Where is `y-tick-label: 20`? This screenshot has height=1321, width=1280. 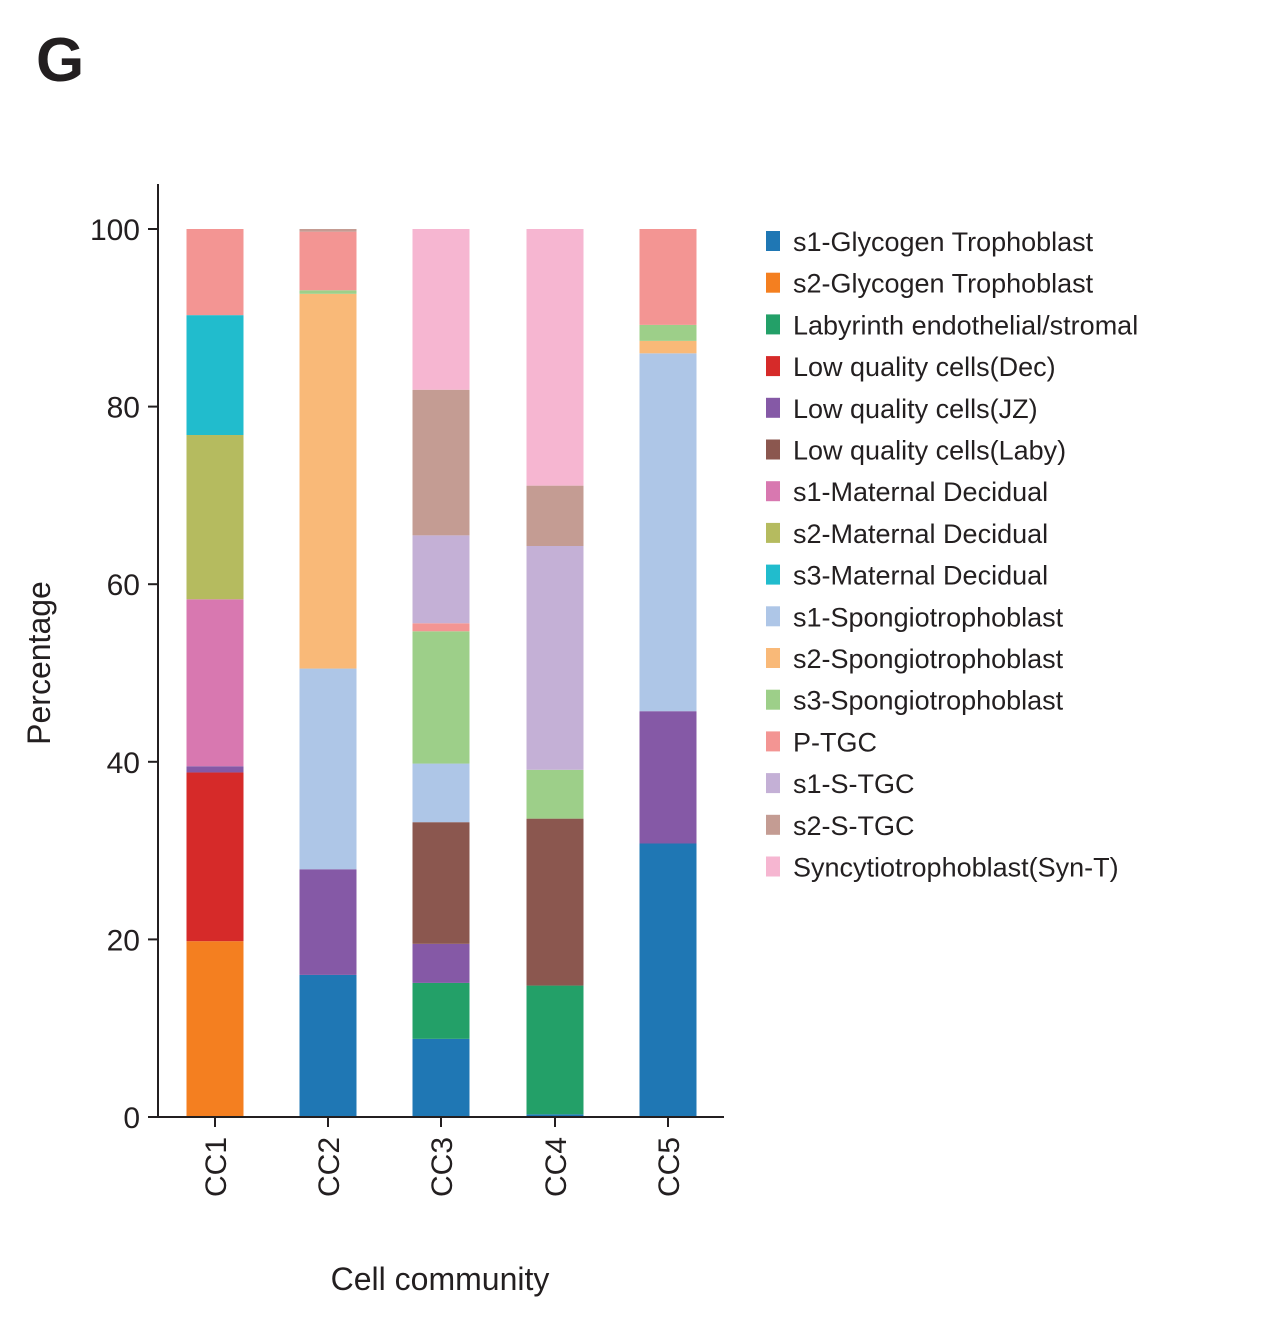
y-tick-label: 20 is located at coordinates (123, 940).